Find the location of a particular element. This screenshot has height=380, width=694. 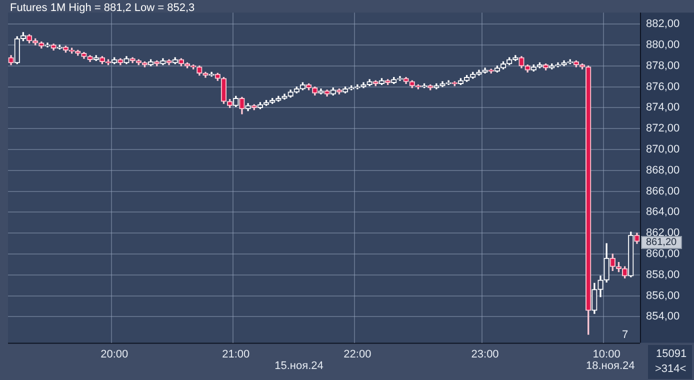

y-tick-label: 880,00 is located at coordinates (663, 45).